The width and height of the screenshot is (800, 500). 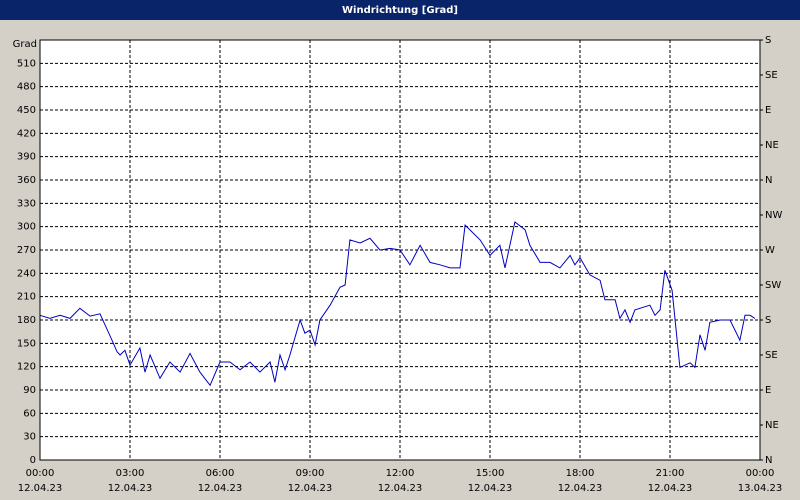 What do you see at coordinates (400, 473) in the screenshot?
I see `x-tick-label: 12:00` at bounding box center [400, 473].